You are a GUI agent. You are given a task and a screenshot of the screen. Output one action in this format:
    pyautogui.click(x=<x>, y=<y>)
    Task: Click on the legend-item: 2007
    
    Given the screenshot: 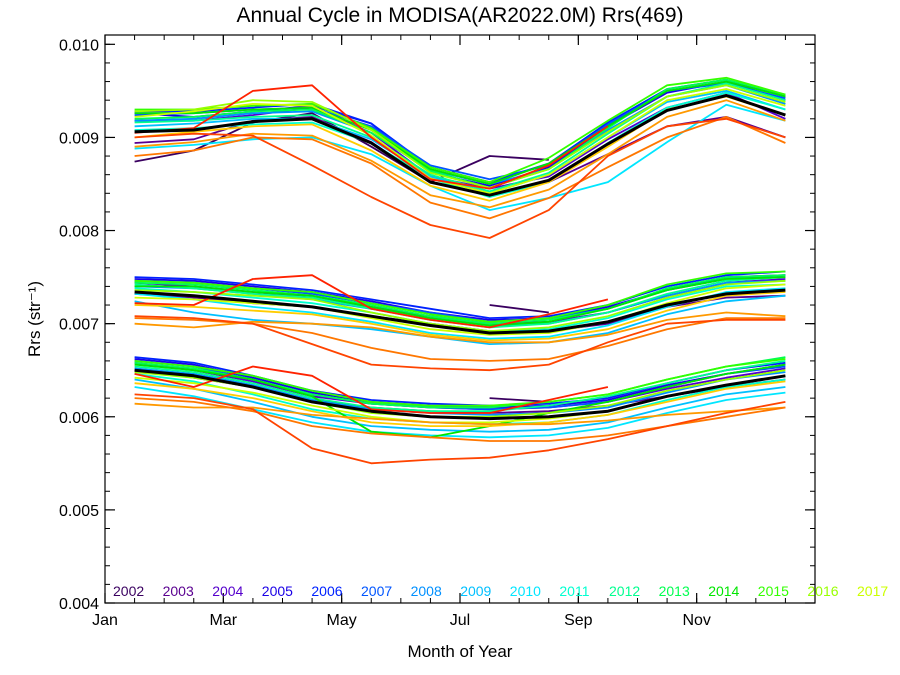 What is the action you would take?
    pyautogui.click(x=376, y=591)
    